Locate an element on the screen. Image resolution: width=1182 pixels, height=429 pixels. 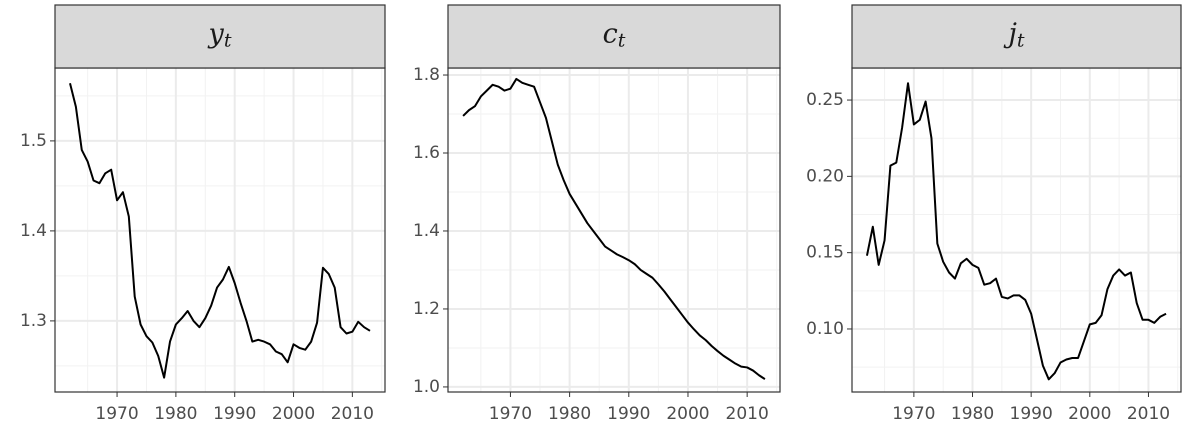
y-tick-label: 0.25 is located at coordinates (825, 100).